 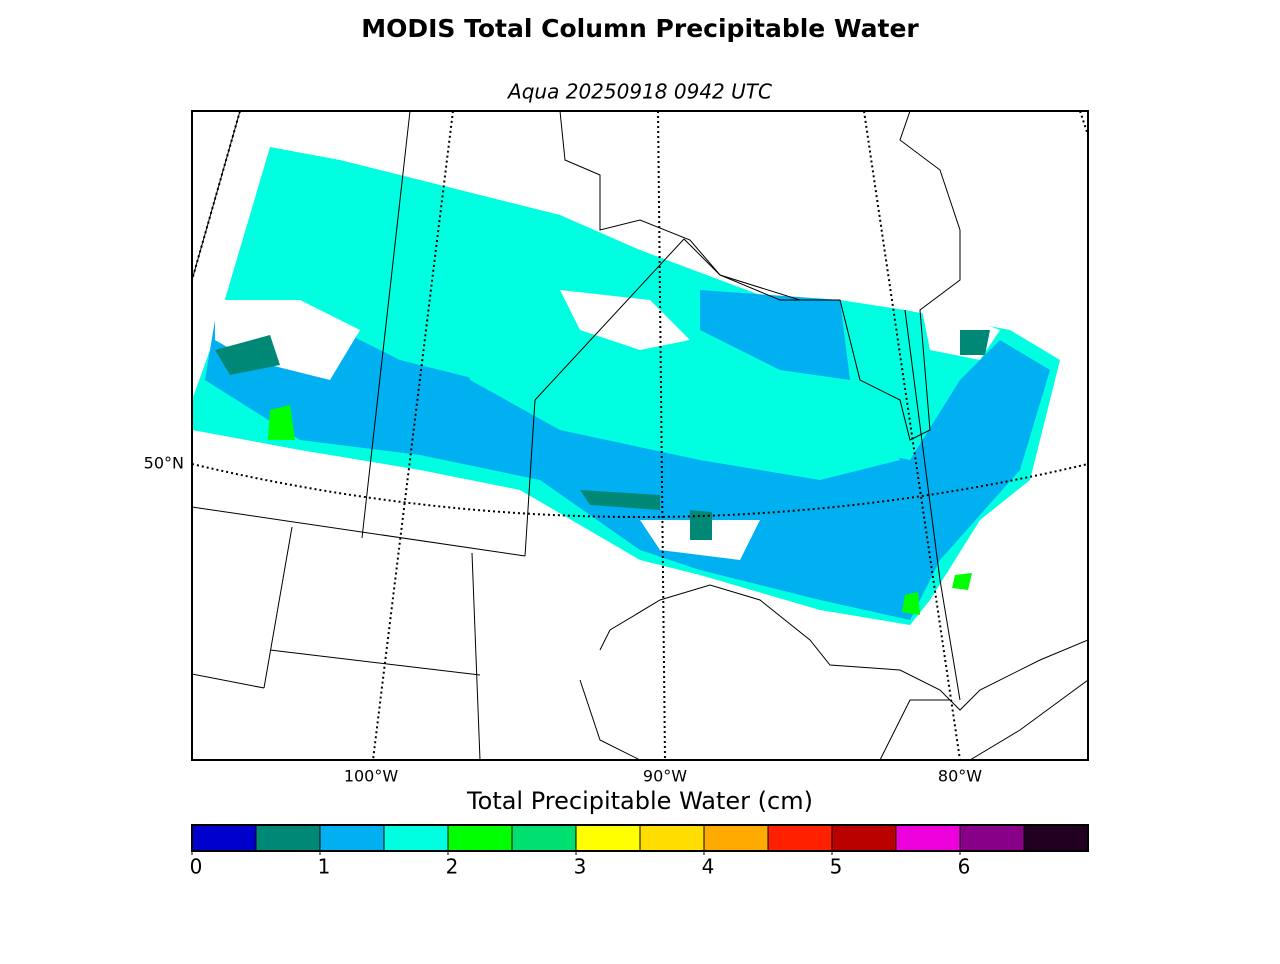 What do you see at coordinates (639, 801) in the screenshot?
I see `colorbar-label: Total Precipitable Water (cm)` at bounding box center [639, 801].